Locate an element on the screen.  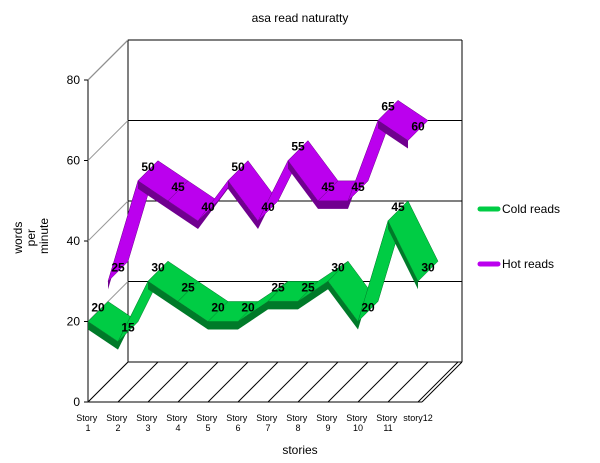
data-label: 60 is located at coordinates (418, 127).